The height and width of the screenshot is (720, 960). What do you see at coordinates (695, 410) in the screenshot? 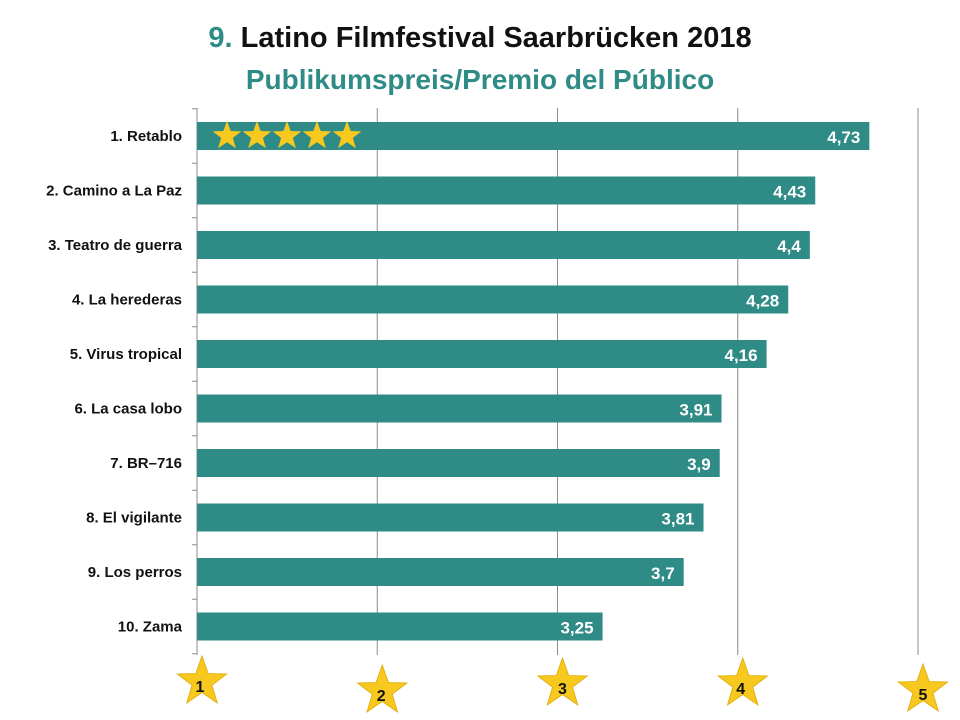
I see `value-label: 3,91` at bounding box center [695, 410].